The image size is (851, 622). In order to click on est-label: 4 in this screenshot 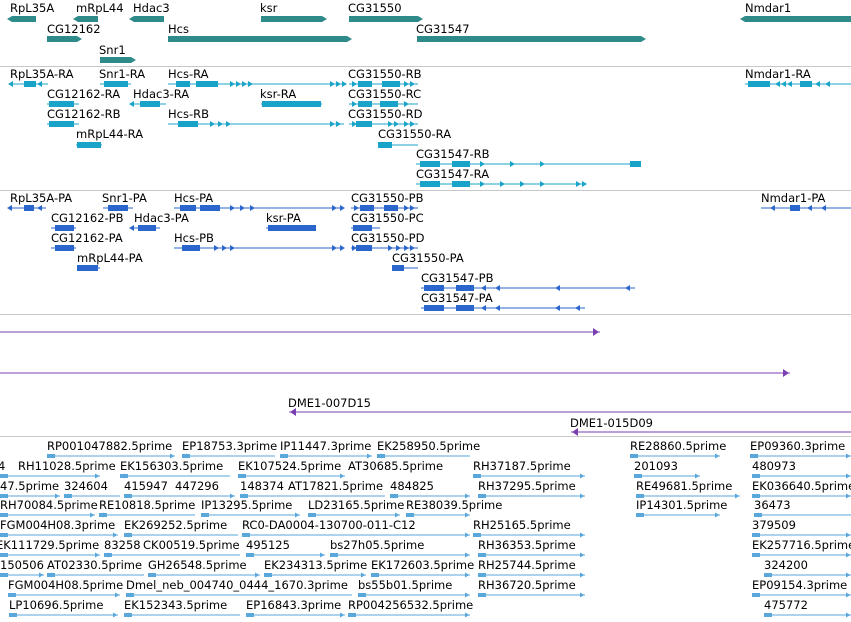, I will do `click(3, 466)`.